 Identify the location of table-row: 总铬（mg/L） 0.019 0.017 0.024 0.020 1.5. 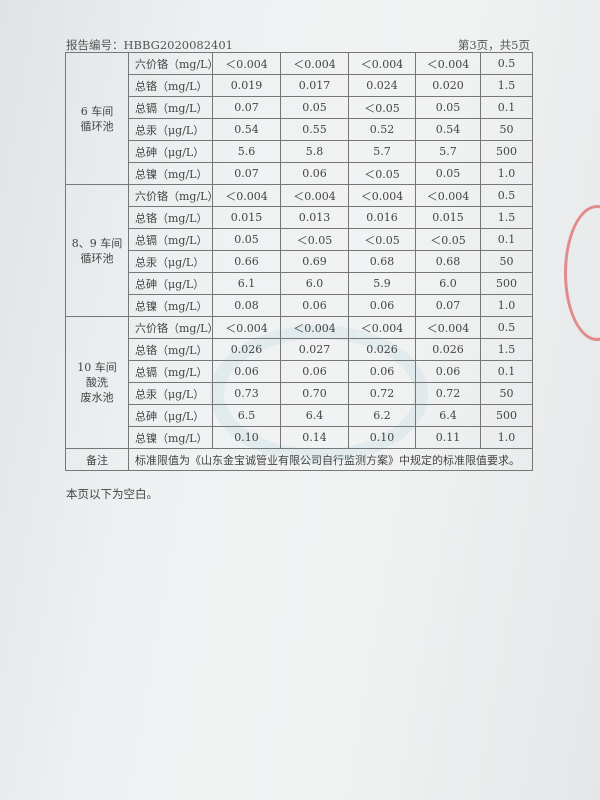
(299, 85).